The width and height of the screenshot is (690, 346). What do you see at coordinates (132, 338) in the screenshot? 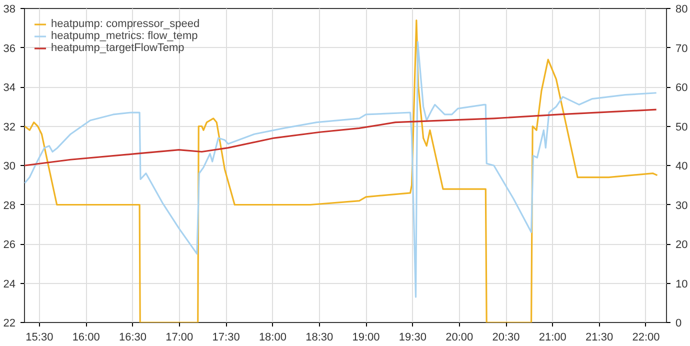
I see `x-tick-label: 16:30` at bounding box center [132, 338].